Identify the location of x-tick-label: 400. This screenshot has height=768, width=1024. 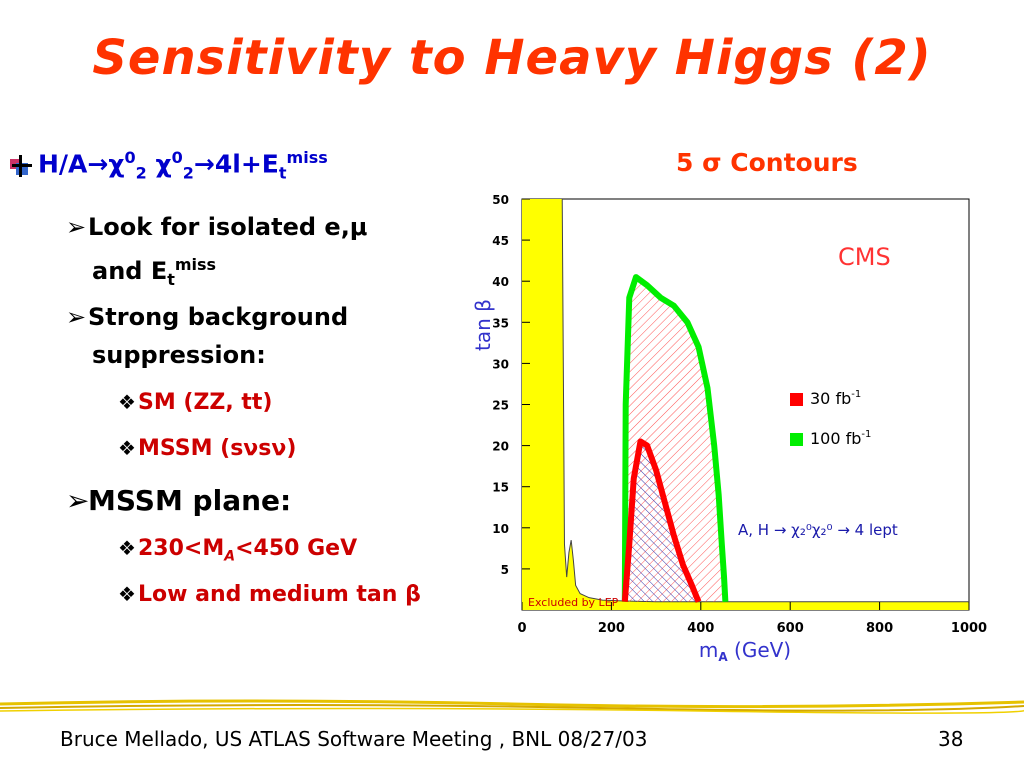
(700, 628).